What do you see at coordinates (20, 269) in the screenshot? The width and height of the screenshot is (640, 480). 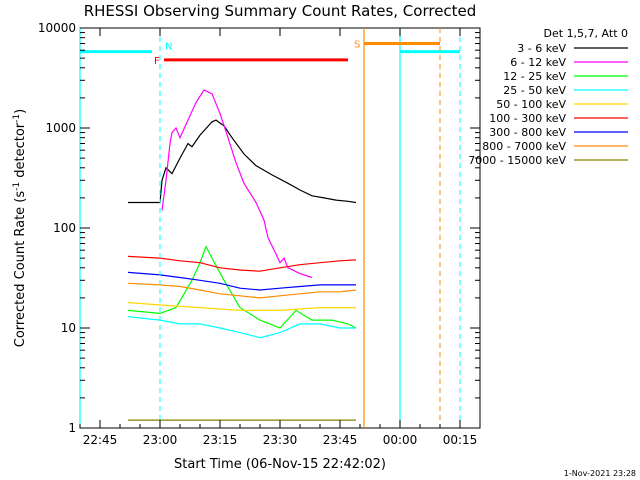 I see `y-axis-label-main: Corrected Count Rate (s` at bounding box center [20, 269].